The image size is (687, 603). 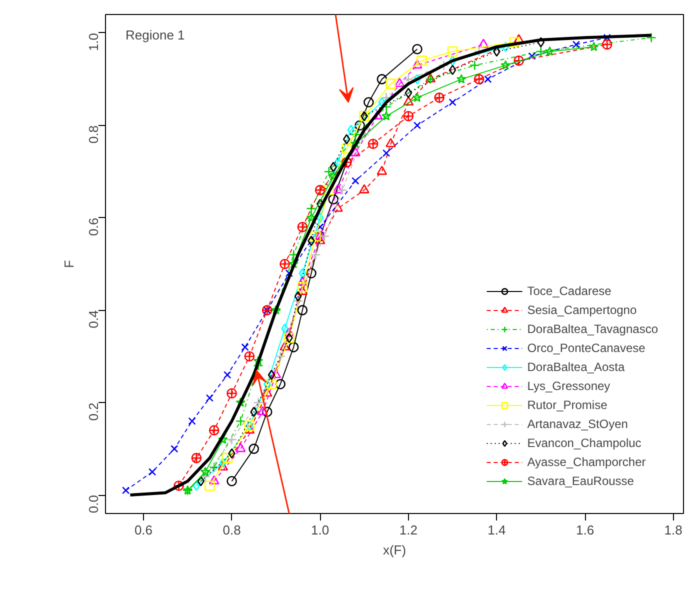 What do you see at coordinates (569, 291) in the screenshot?
I see `legend-label: Toce_Cadarese` at bounding box center [569, 291].